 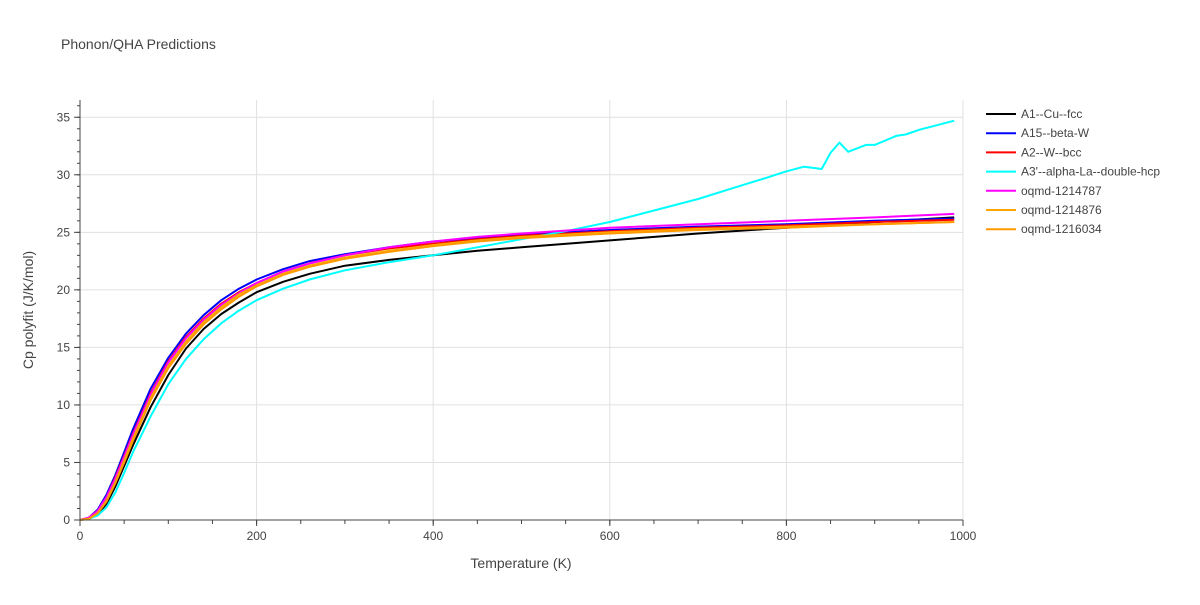 I want to click on y-tick-label: 35, so click(x=64, y=117).